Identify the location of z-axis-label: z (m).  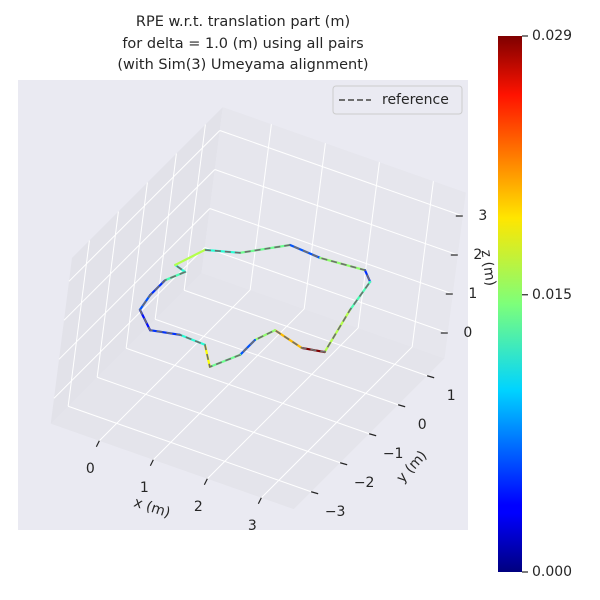
(488, 268).